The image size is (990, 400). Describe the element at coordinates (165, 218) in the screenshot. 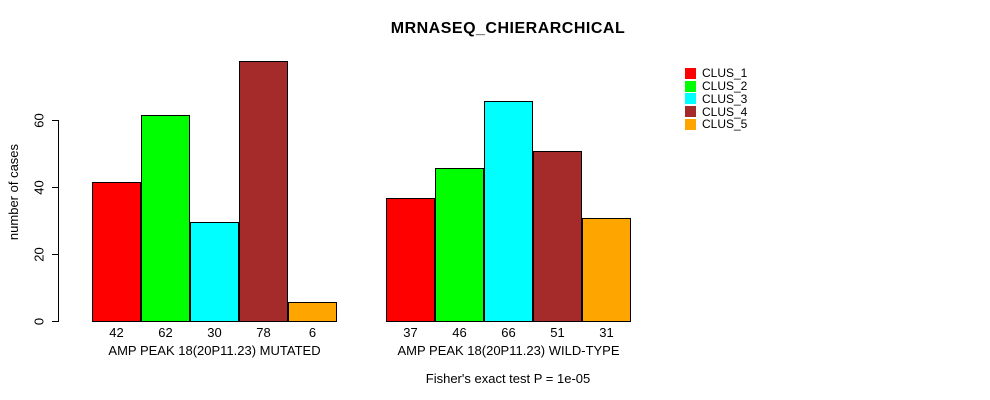

I see `bar-clus_2-group1` at that location.